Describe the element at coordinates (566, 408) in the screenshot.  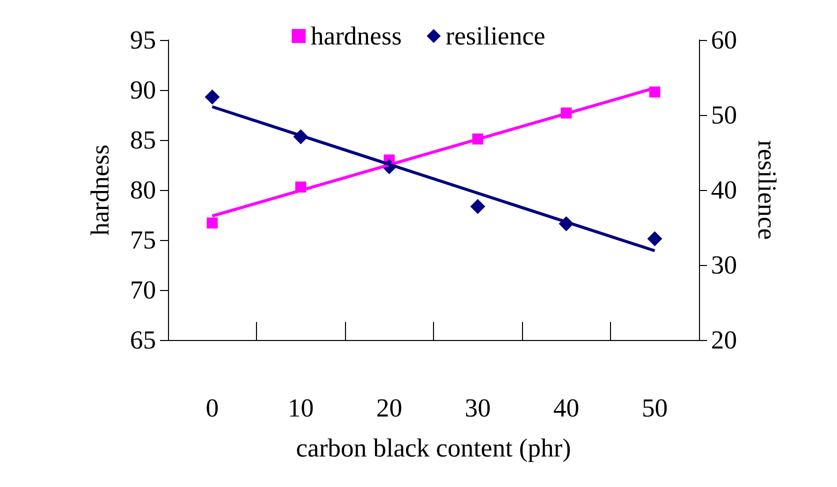
I see `x-tick-label: 40` at that location.